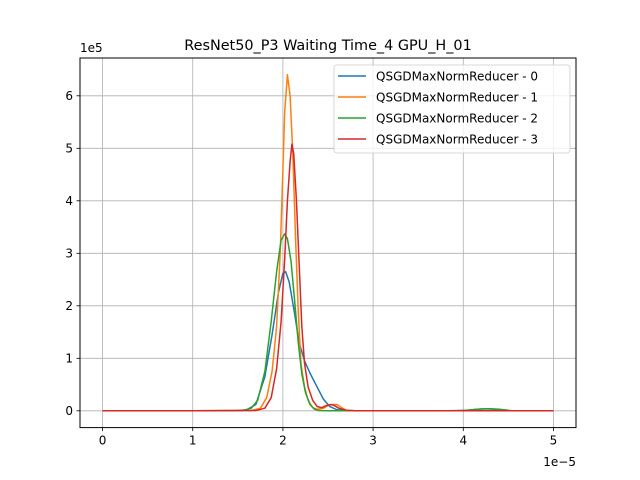 This screenshot has width=640, height=480. I want to click on y-tick-label: 3, so click(69, 254).